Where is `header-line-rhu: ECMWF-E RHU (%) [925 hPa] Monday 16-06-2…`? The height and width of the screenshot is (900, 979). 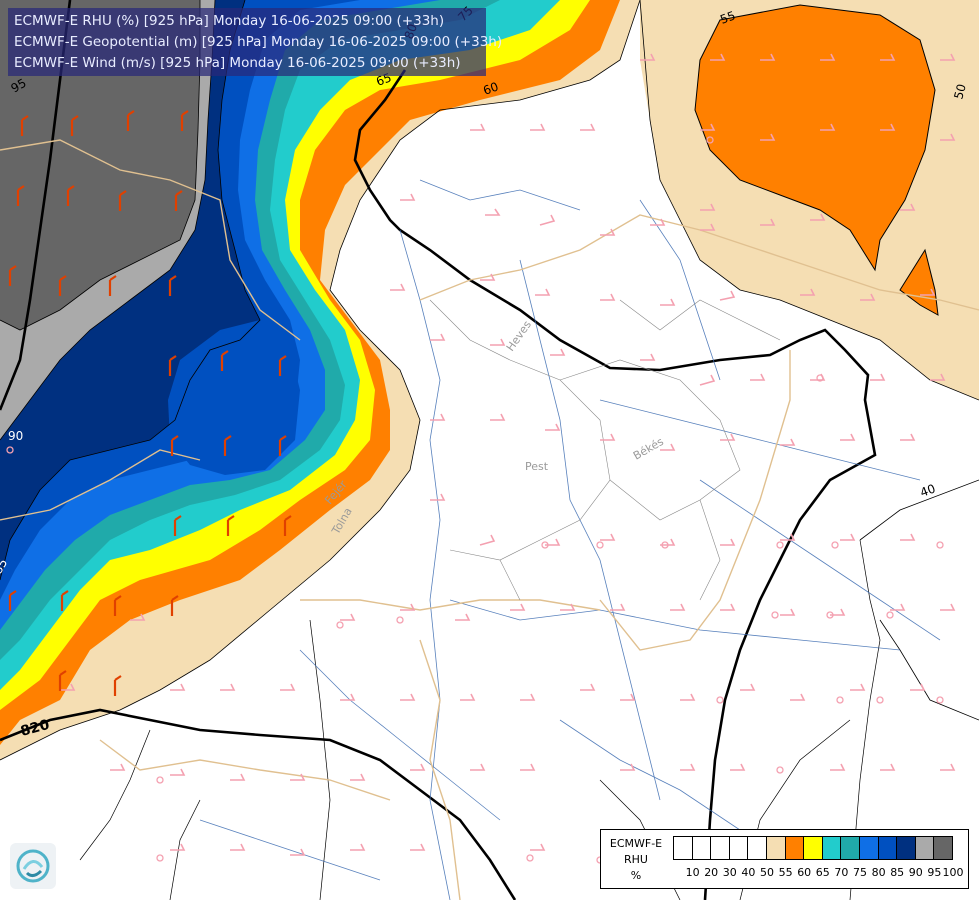 header-line-rhu: ECMWF-E RHU (%) [925 hPa] Monday 16-06-2… is located at coordinates (229, 21).